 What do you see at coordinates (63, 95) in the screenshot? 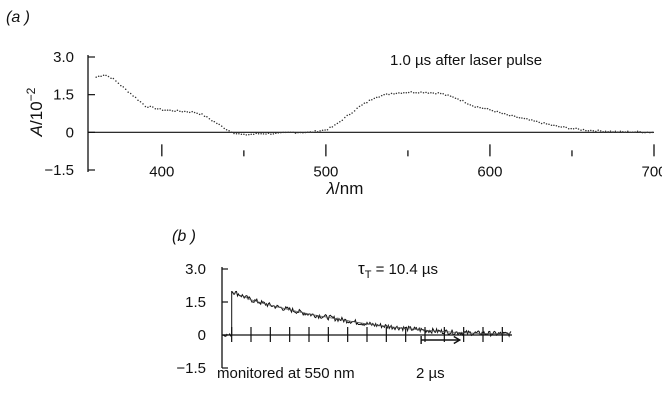
I see `panel-a-ytick-label: 1.5` at bounding box center [63, 95].